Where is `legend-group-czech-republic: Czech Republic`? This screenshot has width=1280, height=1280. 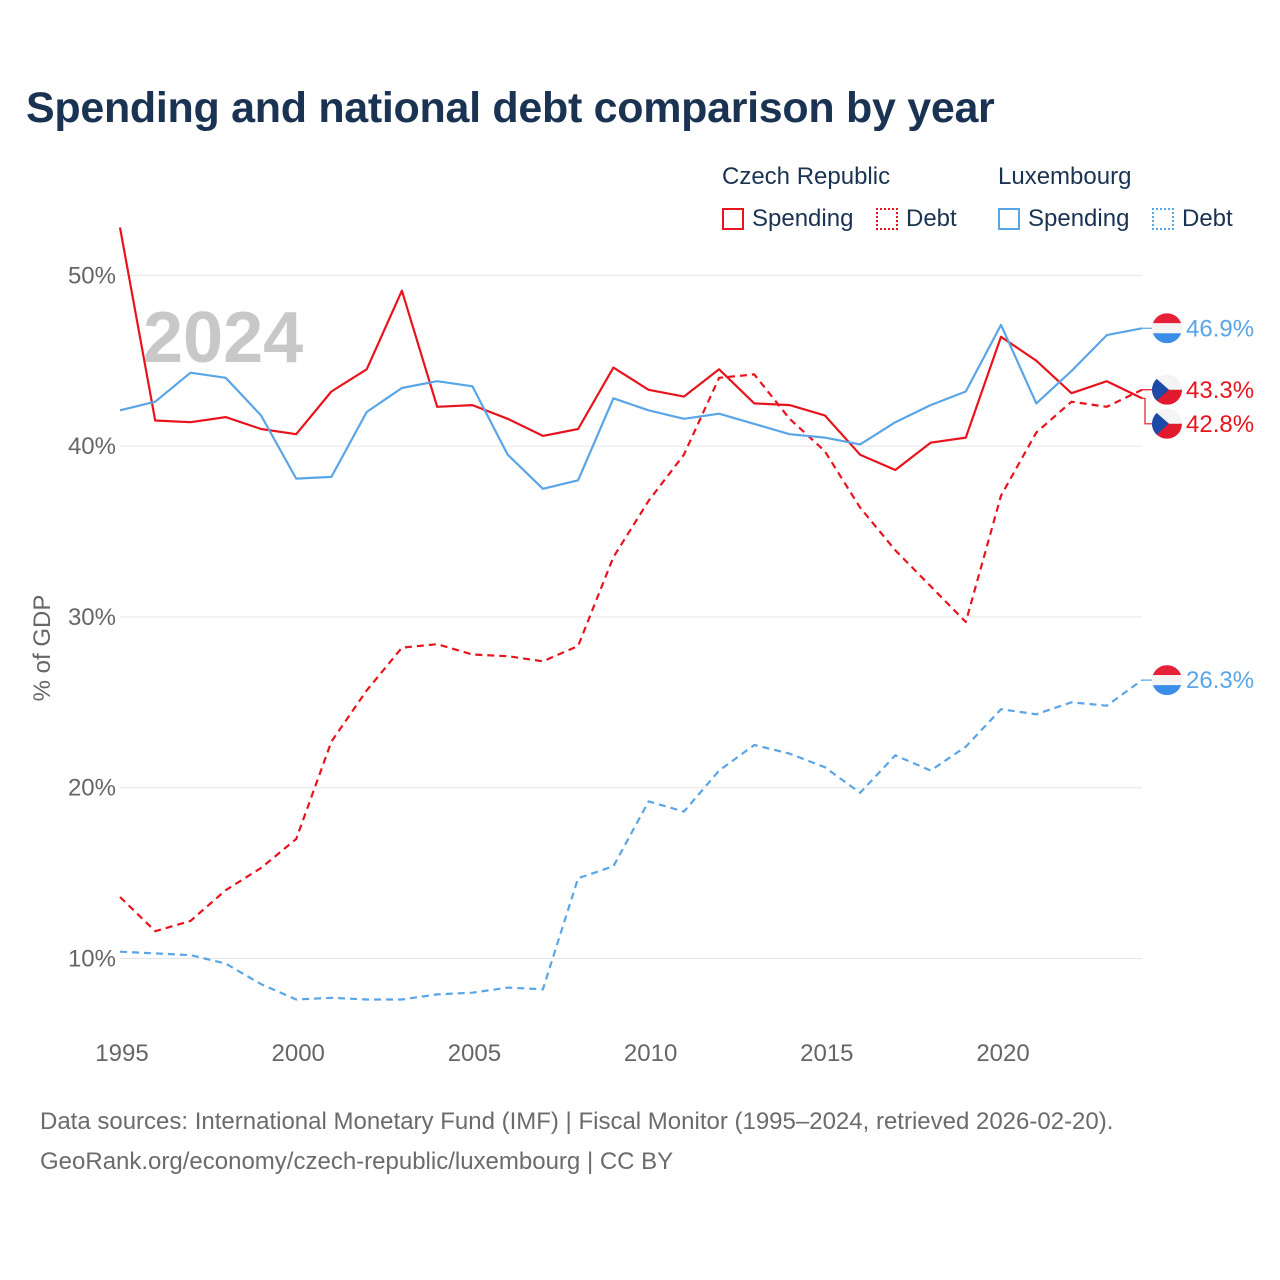
legend-group-czech-republic: Czech Republic is located at coordinates (806, 176).